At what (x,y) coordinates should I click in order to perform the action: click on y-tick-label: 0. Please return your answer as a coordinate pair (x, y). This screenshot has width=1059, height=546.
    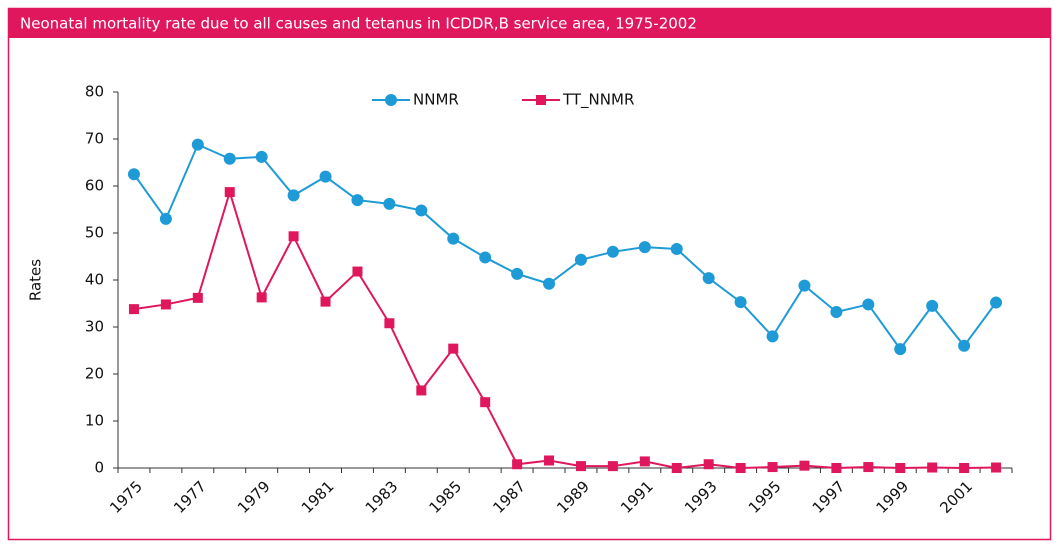
    Looking at the image, I should click on (99, 468).